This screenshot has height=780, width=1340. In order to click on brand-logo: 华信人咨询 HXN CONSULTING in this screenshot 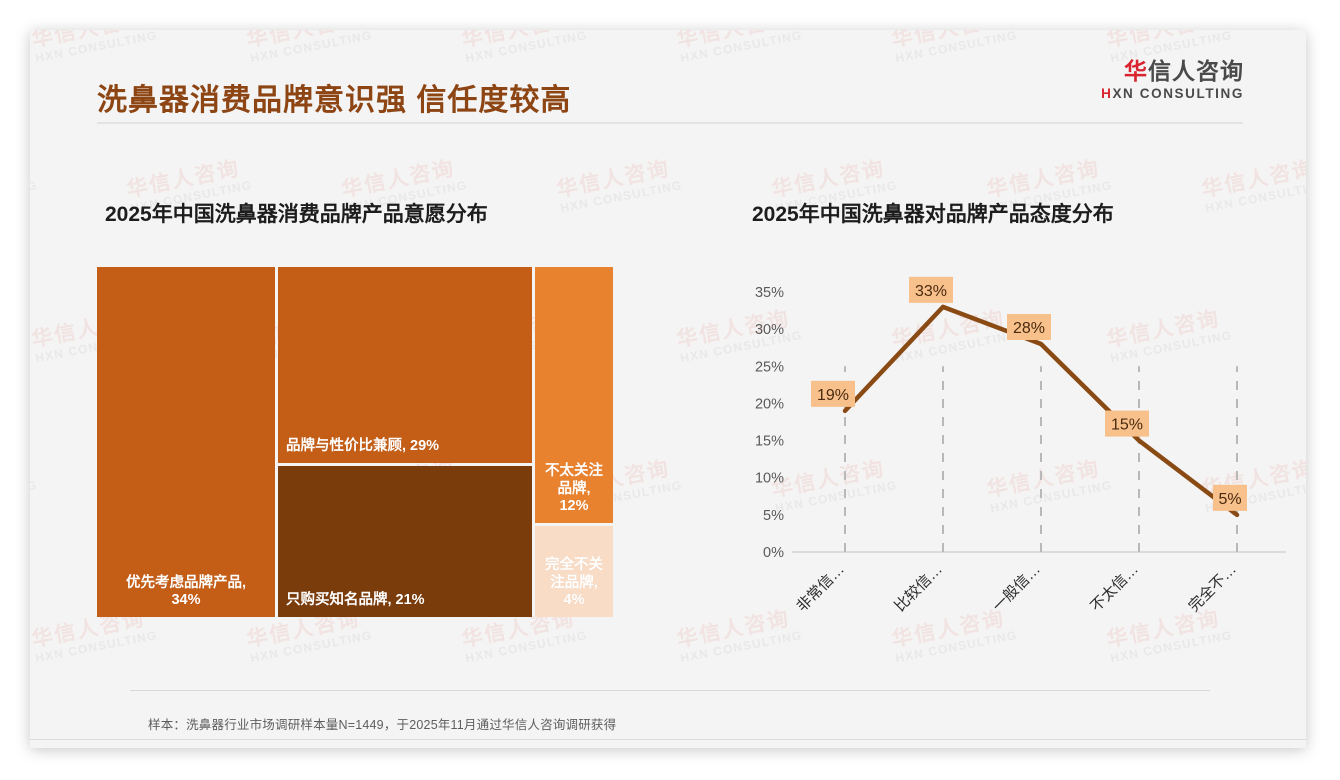, I will do `click(1172, 79)`.